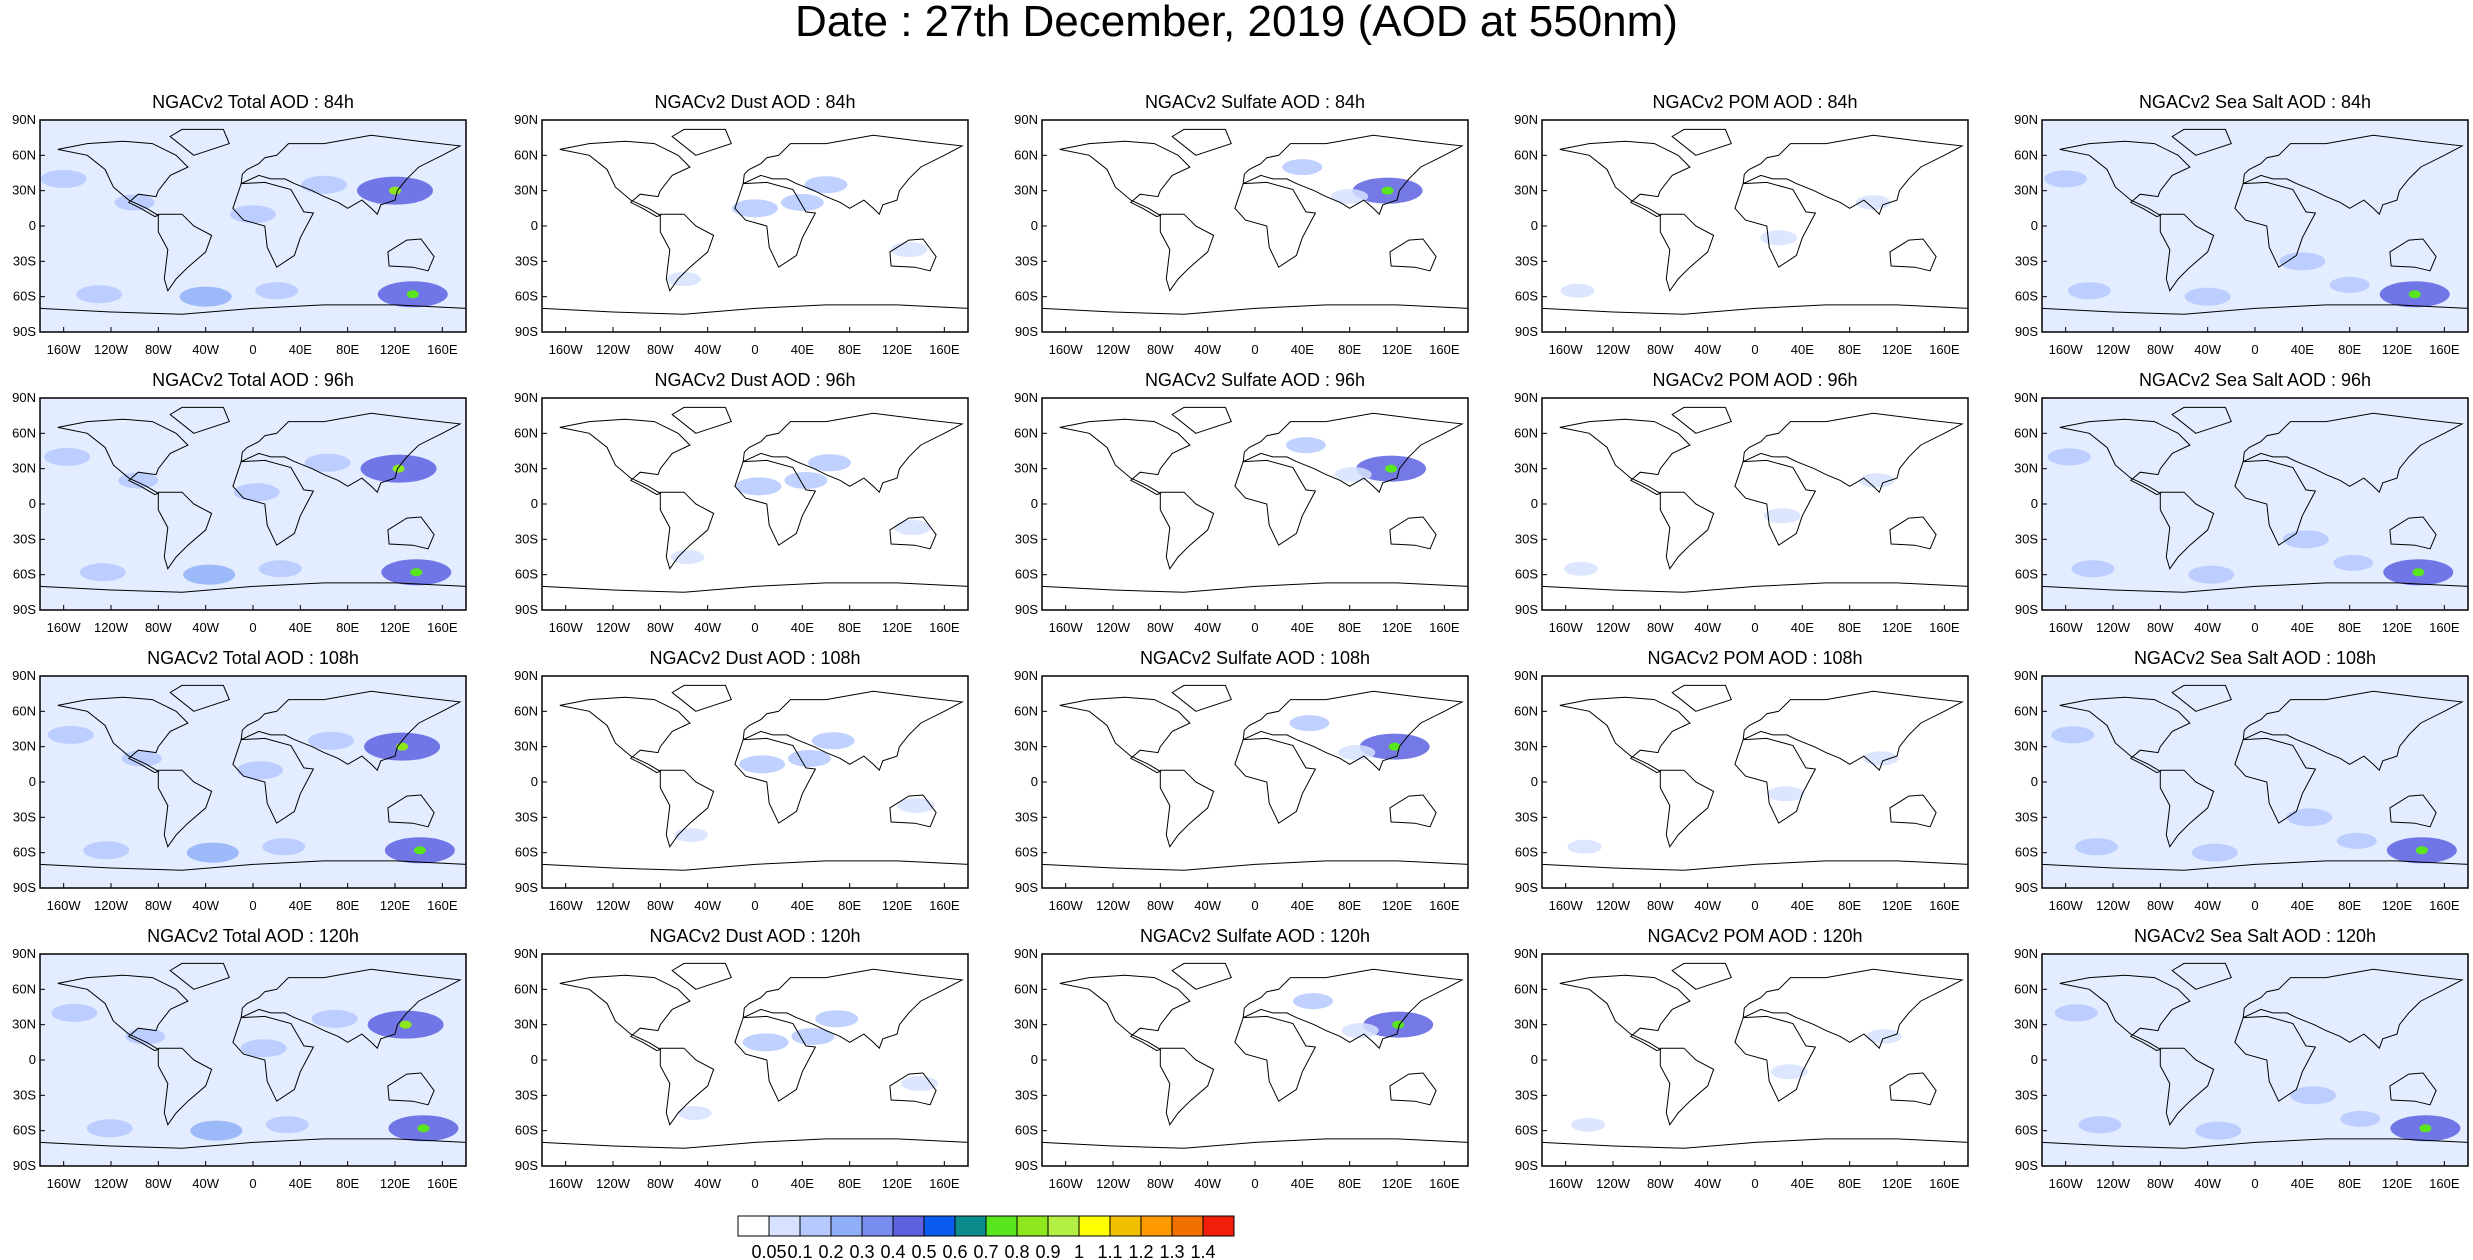  Describe the element at coordinates (1255, 102) in the screenshot. I see `panel-title: NGACv2 Sulfate AOD : 84h` at that location.